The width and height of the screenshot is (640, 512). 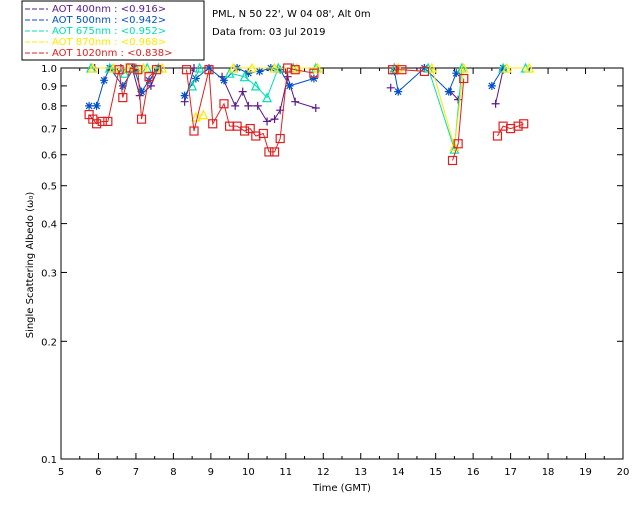 What do you see at coordinates (360, 472) in the screenshot?
I see `x-tick-label: 13` at bounding box center [360, 472].